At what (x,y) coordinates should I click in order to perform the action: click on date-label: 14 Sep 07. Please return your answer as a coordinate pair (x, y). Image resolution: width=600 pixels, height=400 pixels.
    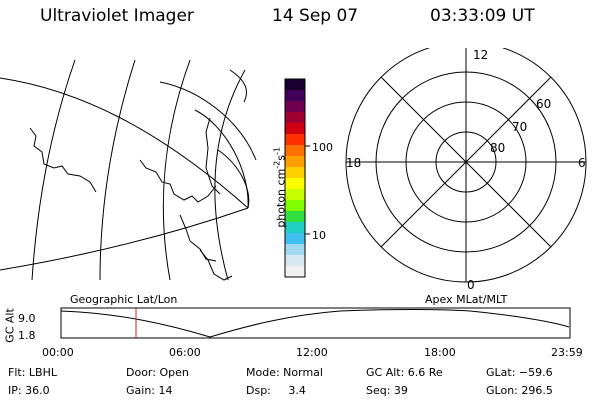
    Looking at the image, I should click on (315, 16).